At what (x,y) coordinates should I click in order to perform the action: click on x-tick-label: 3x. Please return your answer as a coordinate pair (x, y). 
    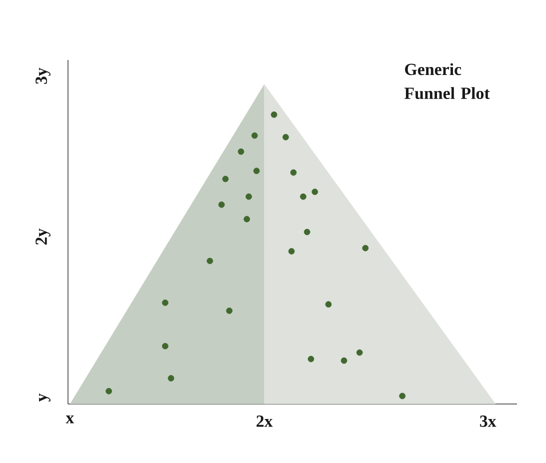
    Looking at the image, I should click on (488, 421).